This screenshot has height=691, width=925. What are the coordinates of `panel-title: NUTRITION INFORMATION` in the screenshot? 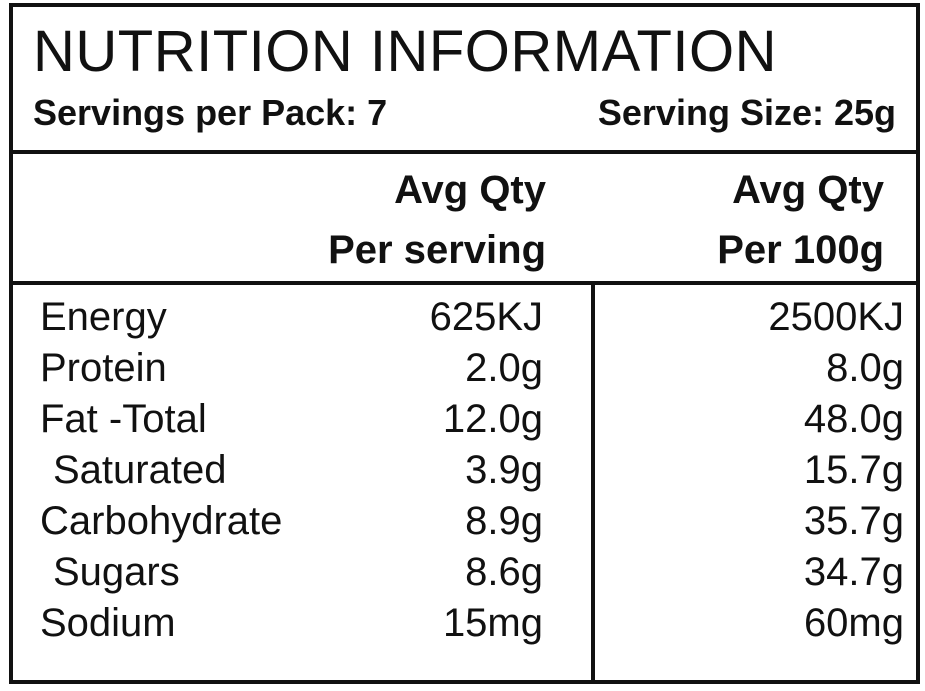 It's located at (405, 51).